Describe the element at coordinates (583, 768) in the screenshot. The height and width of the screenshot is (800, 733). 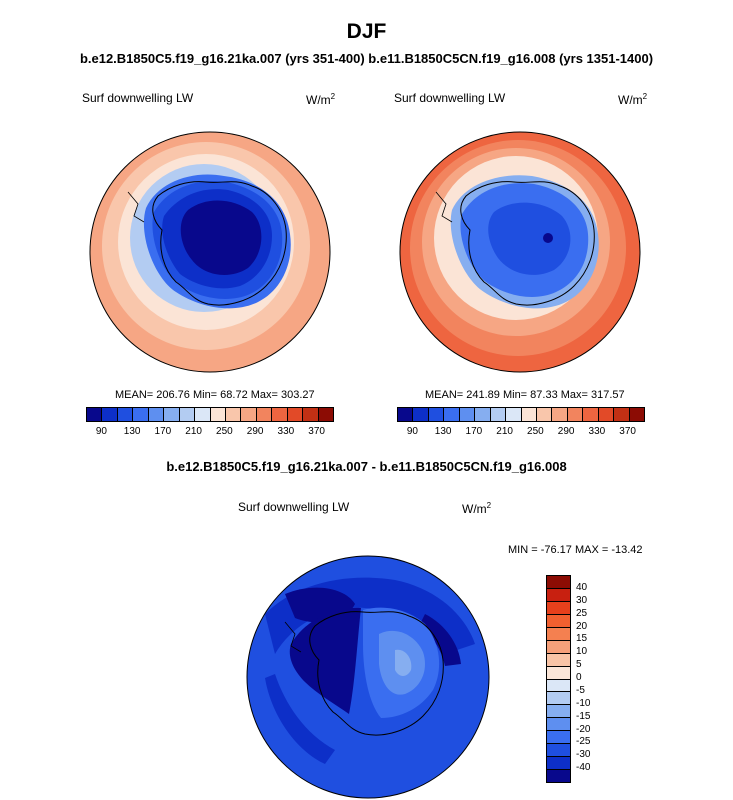
I see `diff-colorbar-tick-label: -40` at that location.